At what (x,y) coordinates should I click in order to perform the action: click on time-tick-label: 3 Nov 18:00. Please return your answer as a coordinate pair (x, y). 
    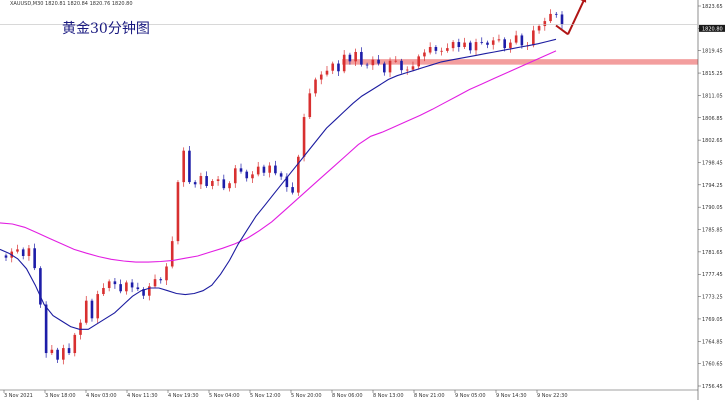
    Looking at the image, I should click on (60, 396).